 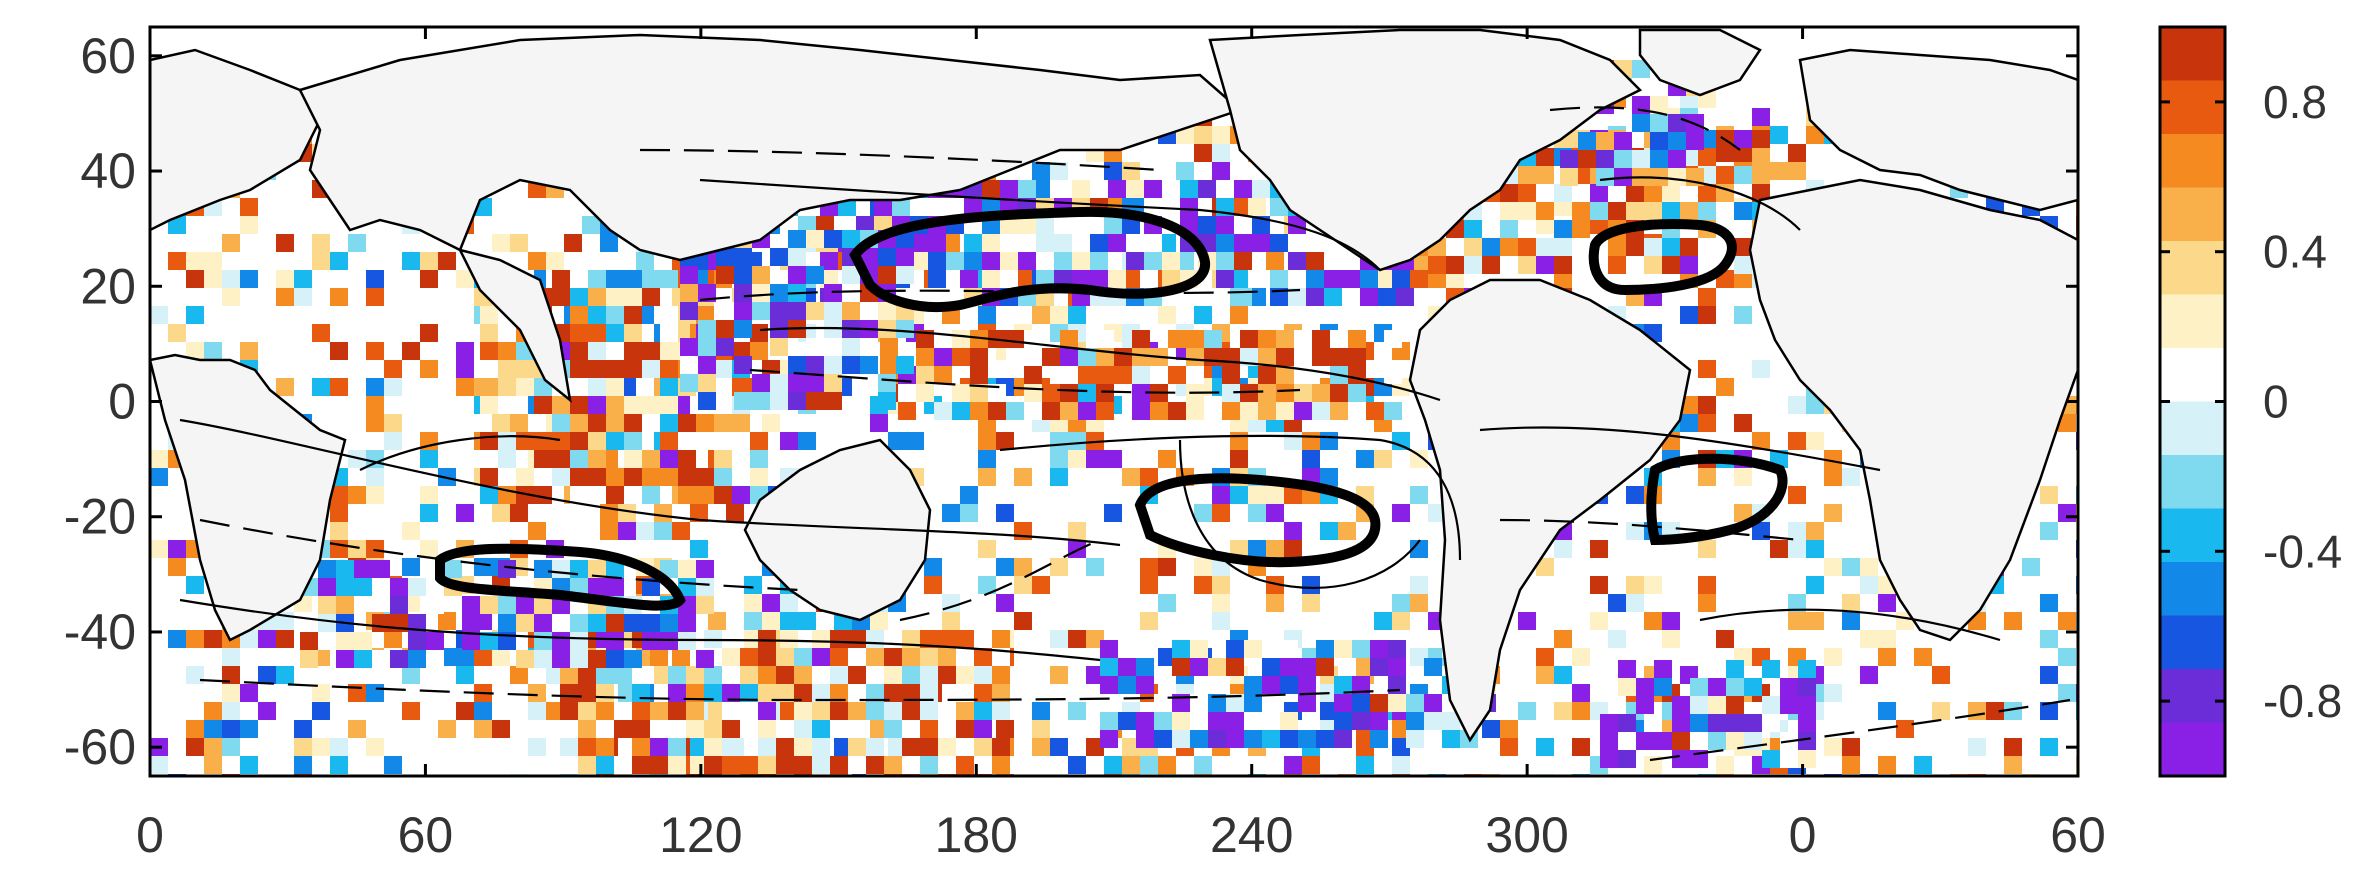 What do you see at coordinates (236, 140) in the screenshot?
I see `landmass-africa-europe` at bounding box center [236, 140].